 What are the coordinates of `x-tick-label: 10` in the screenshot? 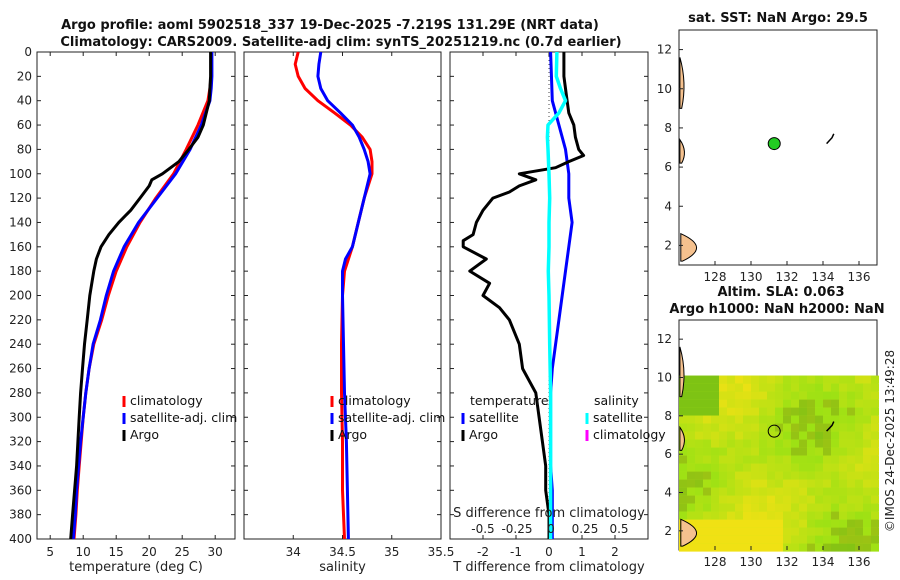 It's located at (83, 552).